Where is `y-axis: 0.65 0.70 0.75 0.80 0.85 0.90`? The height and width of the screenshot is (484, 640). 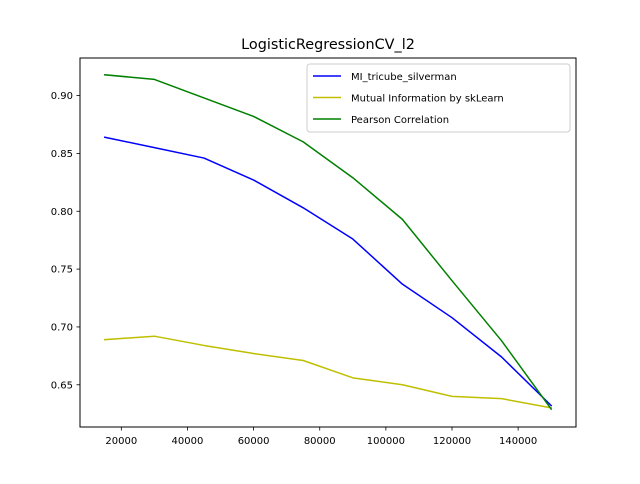
y-axis: 0.65 0.70 0.75 0.80 0.85 0.90 is located at coordinates (65, 241).